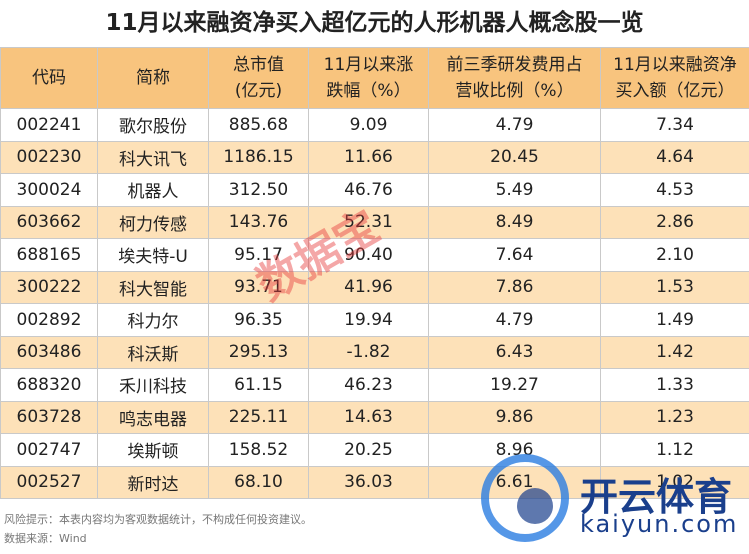 The image size is (749, 554). I want to click on table-cell: 科力尔, so click(153, 320).